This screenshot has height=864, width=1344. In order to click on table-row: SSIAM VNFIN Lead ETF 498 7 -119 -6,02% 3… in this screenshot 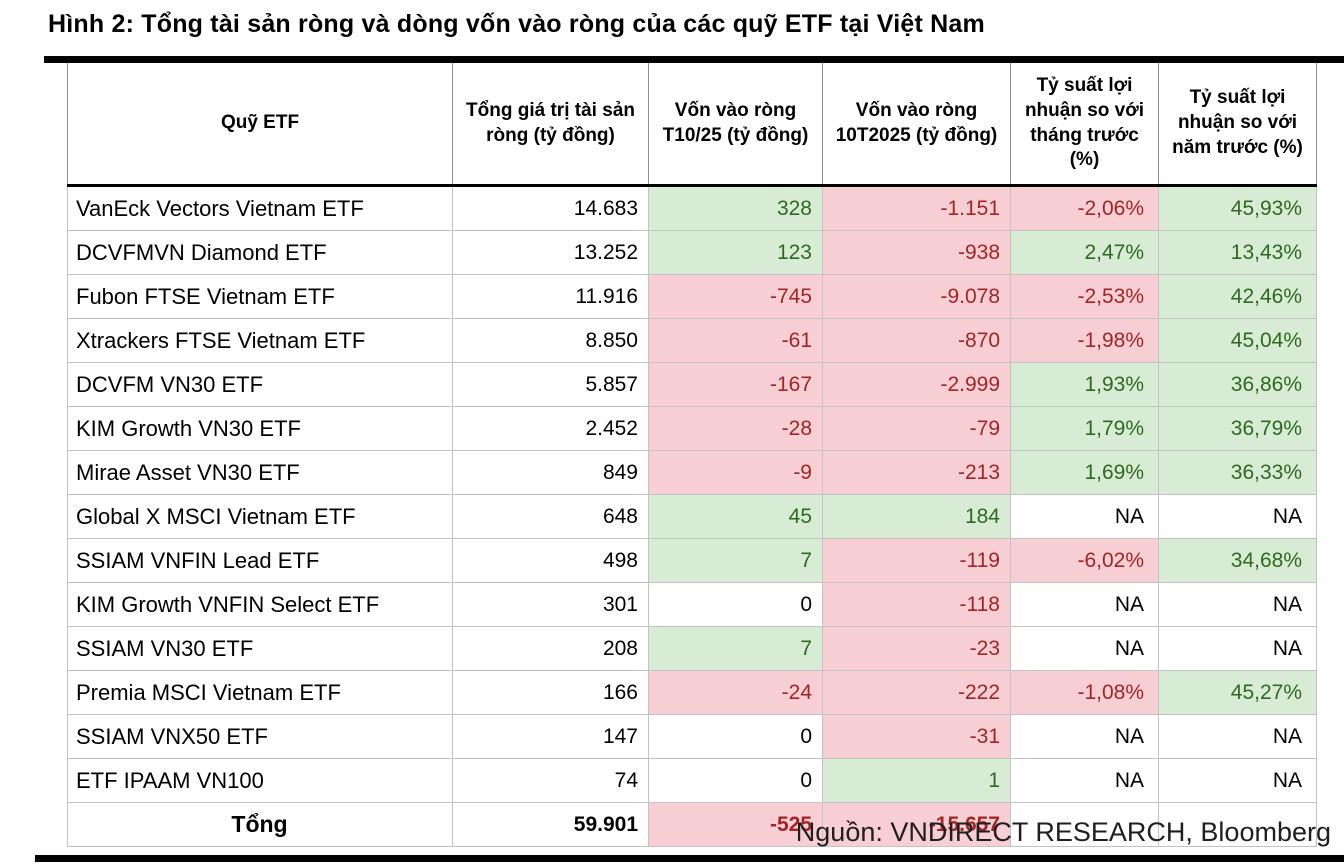, I will do `click(692, 560)`.